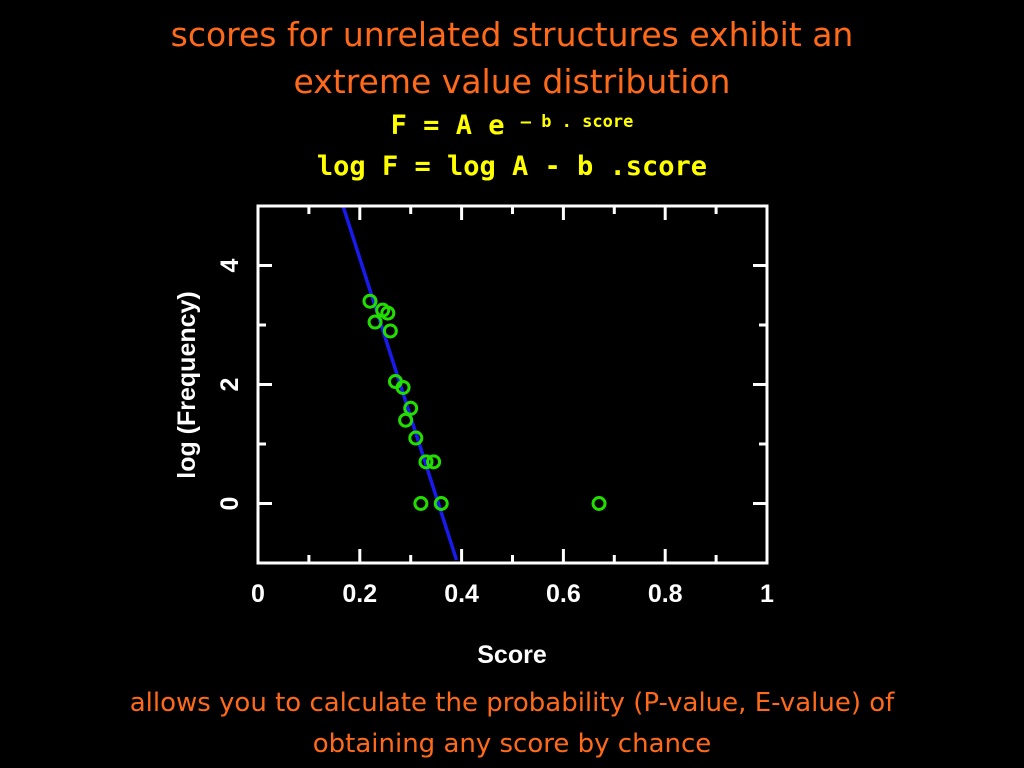  What do you see at coordinates (187, 385) in the screenshot?
I see `y-axis-label: log (Frequency)` at bounding box center [187, 385].